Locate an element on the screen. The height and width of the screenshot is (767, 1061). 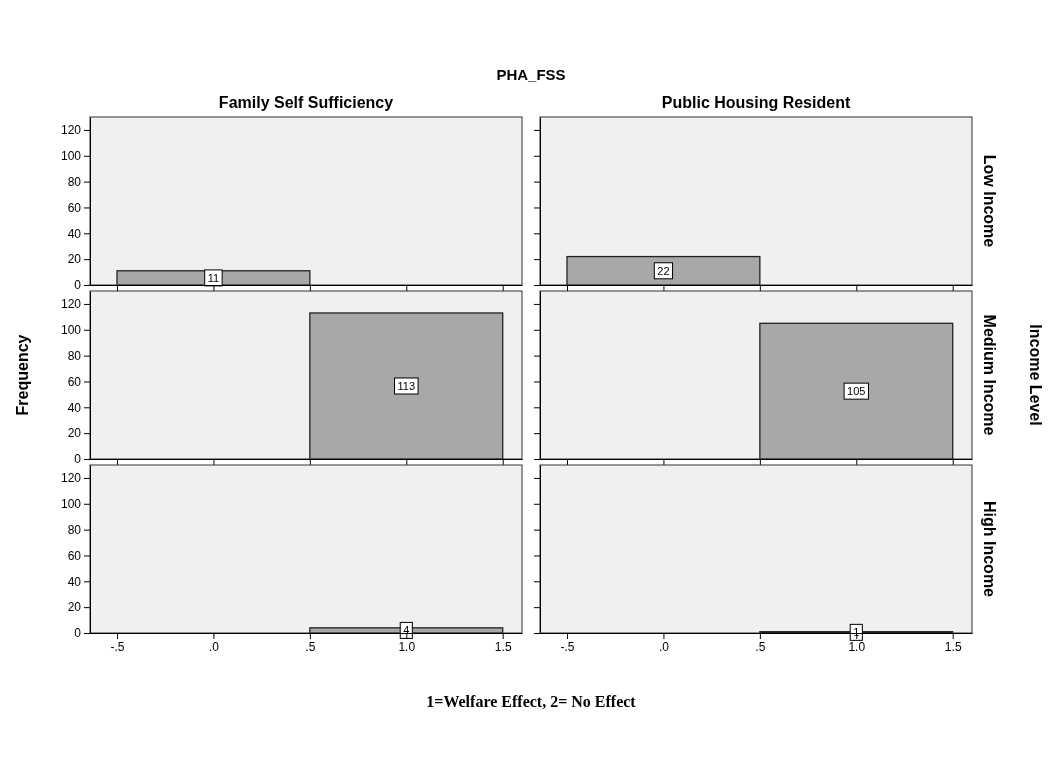
data-label: 22 is located at coordinates (663, 270).